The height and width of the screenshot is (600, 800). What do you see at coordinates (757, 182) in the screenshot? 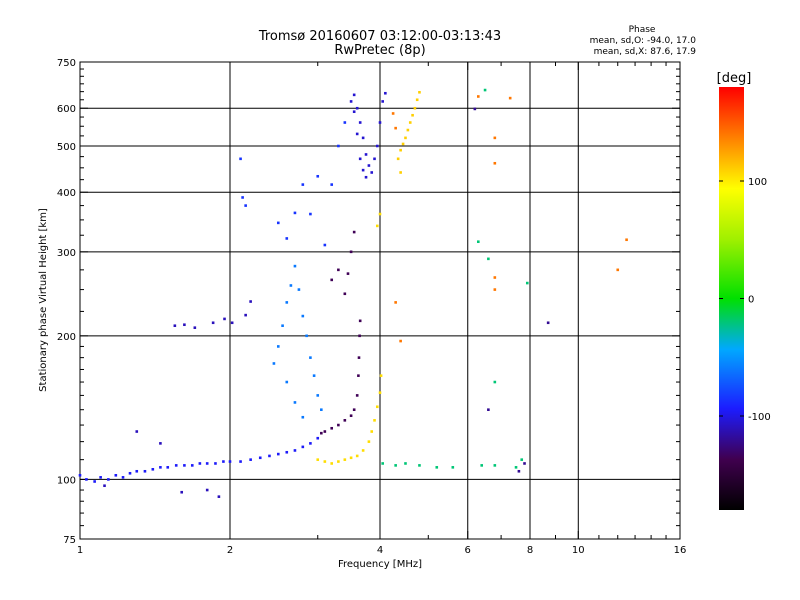
I see `colorbar-tick-label: 100` at bounding box center [757, 182].